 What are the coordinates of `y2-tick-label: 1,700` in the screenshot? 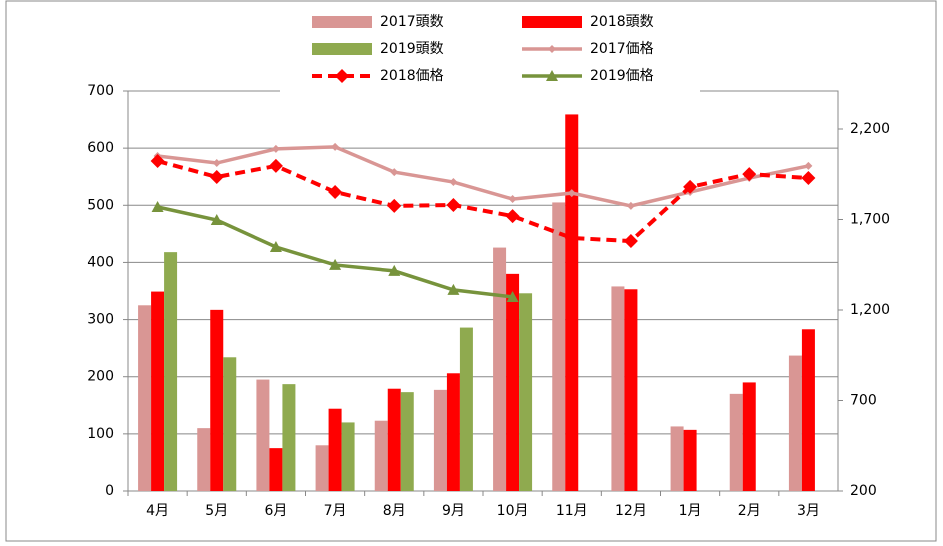 It's located at (870, 220).